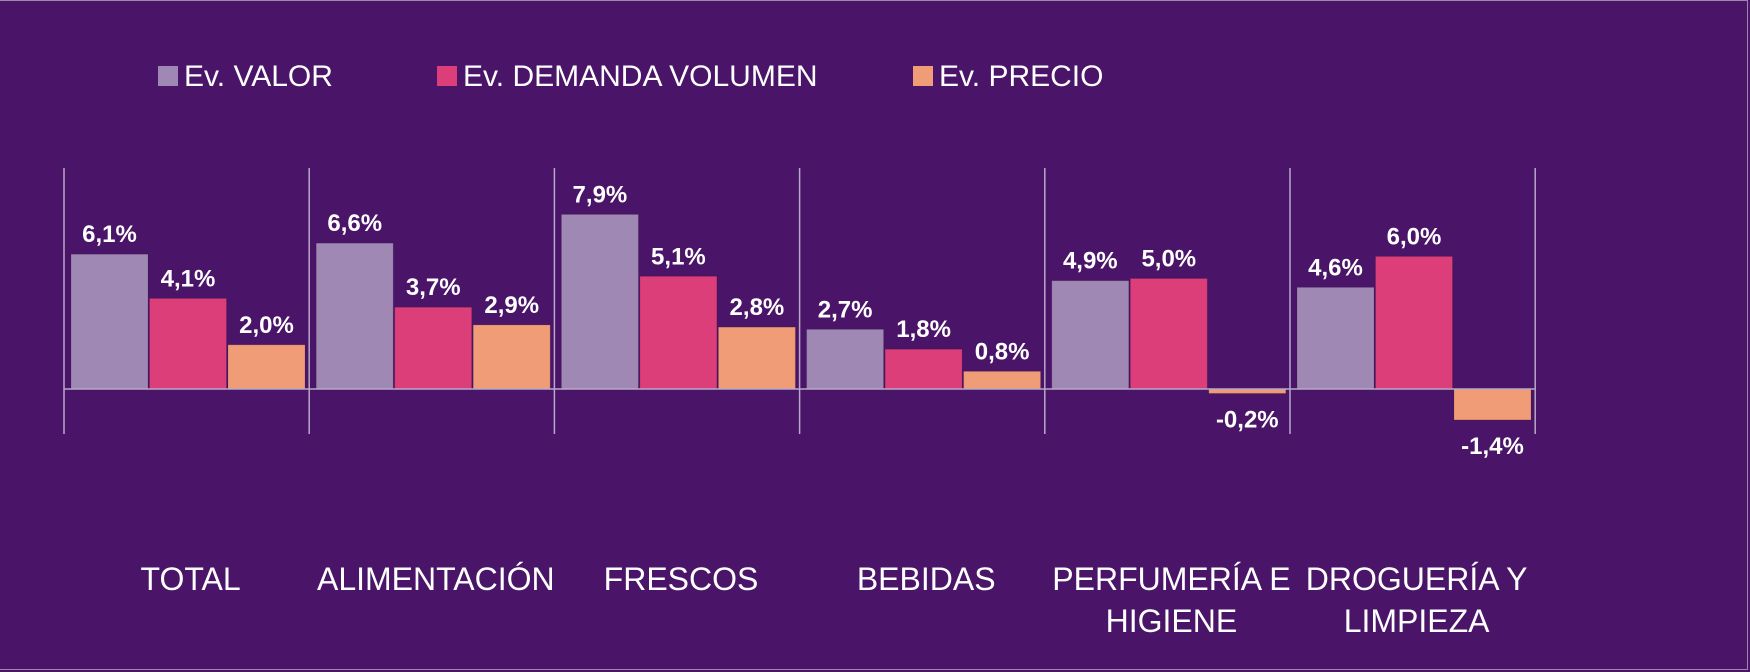 The width and height of the screenshot is (1750, 672). What do you see at coordinates (109, 321) in the screenshot?
I see `bar-ev-valor-total` at bounding box center [109, 321].